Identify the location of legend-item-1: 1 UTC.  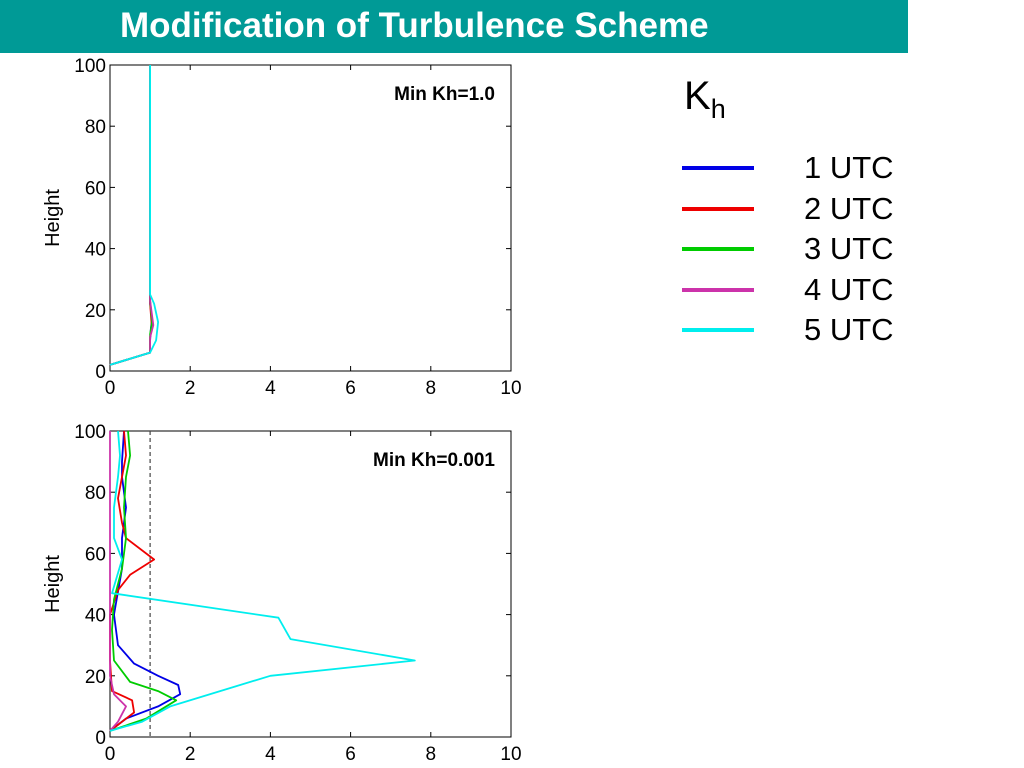
(832, 168).